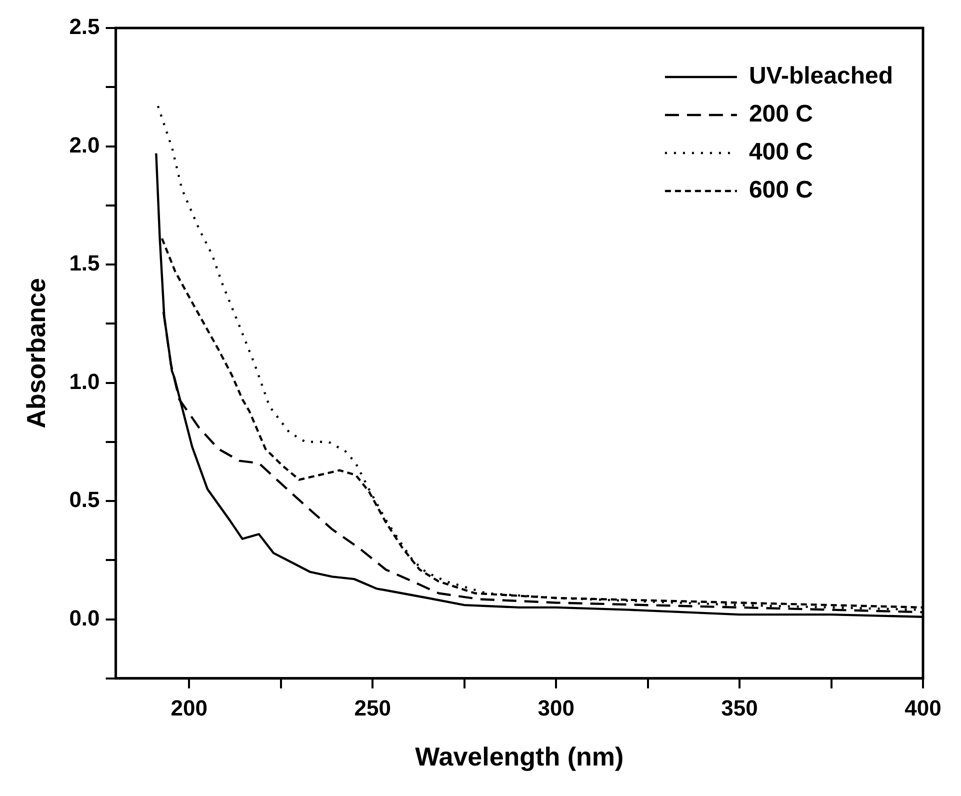 This screenshot has width=961, height=796. What do you see at coordinates (189, 708) in the screenshot?
I see `x-tick-label: 200` at bounding box center [189, 708].